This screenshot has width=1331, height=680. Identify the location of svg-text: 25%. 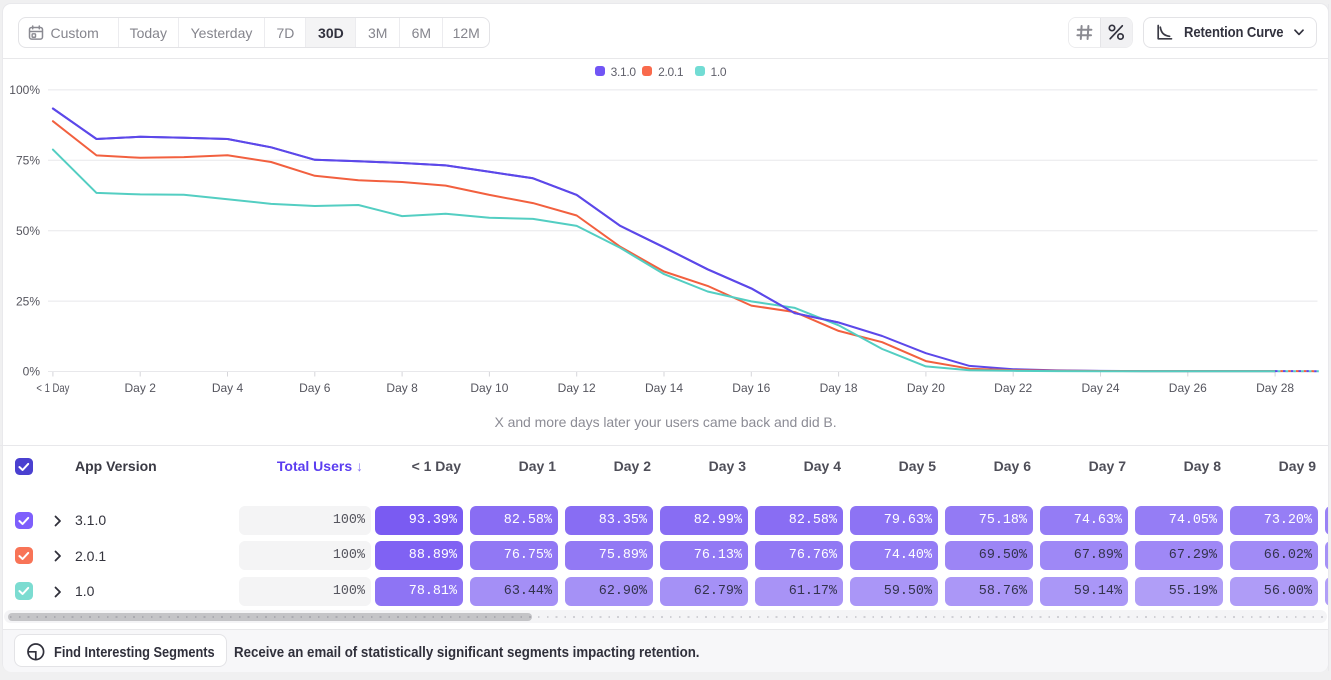
(28, 301).